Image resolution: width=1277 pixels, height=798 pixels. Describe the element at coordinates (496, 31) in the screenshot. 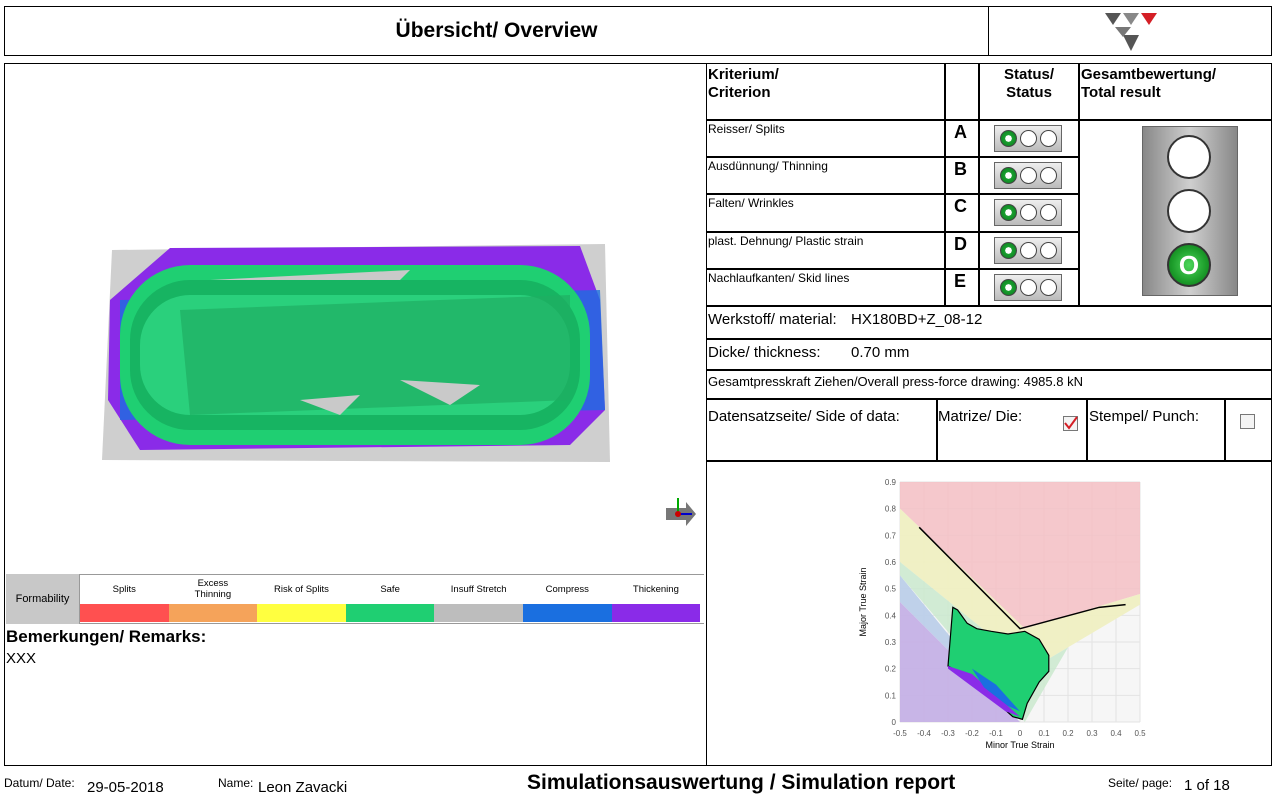

I see `page-title: Übersicht/ Overview` at that location.